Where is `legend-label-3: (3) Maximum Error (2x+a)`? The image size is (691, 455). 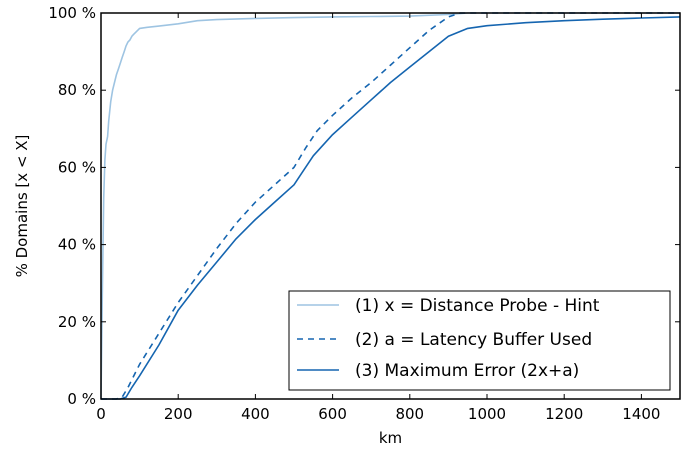
legend-label-3: (3) Maximum Error (2x+a) is located at coordinates (467, 371).